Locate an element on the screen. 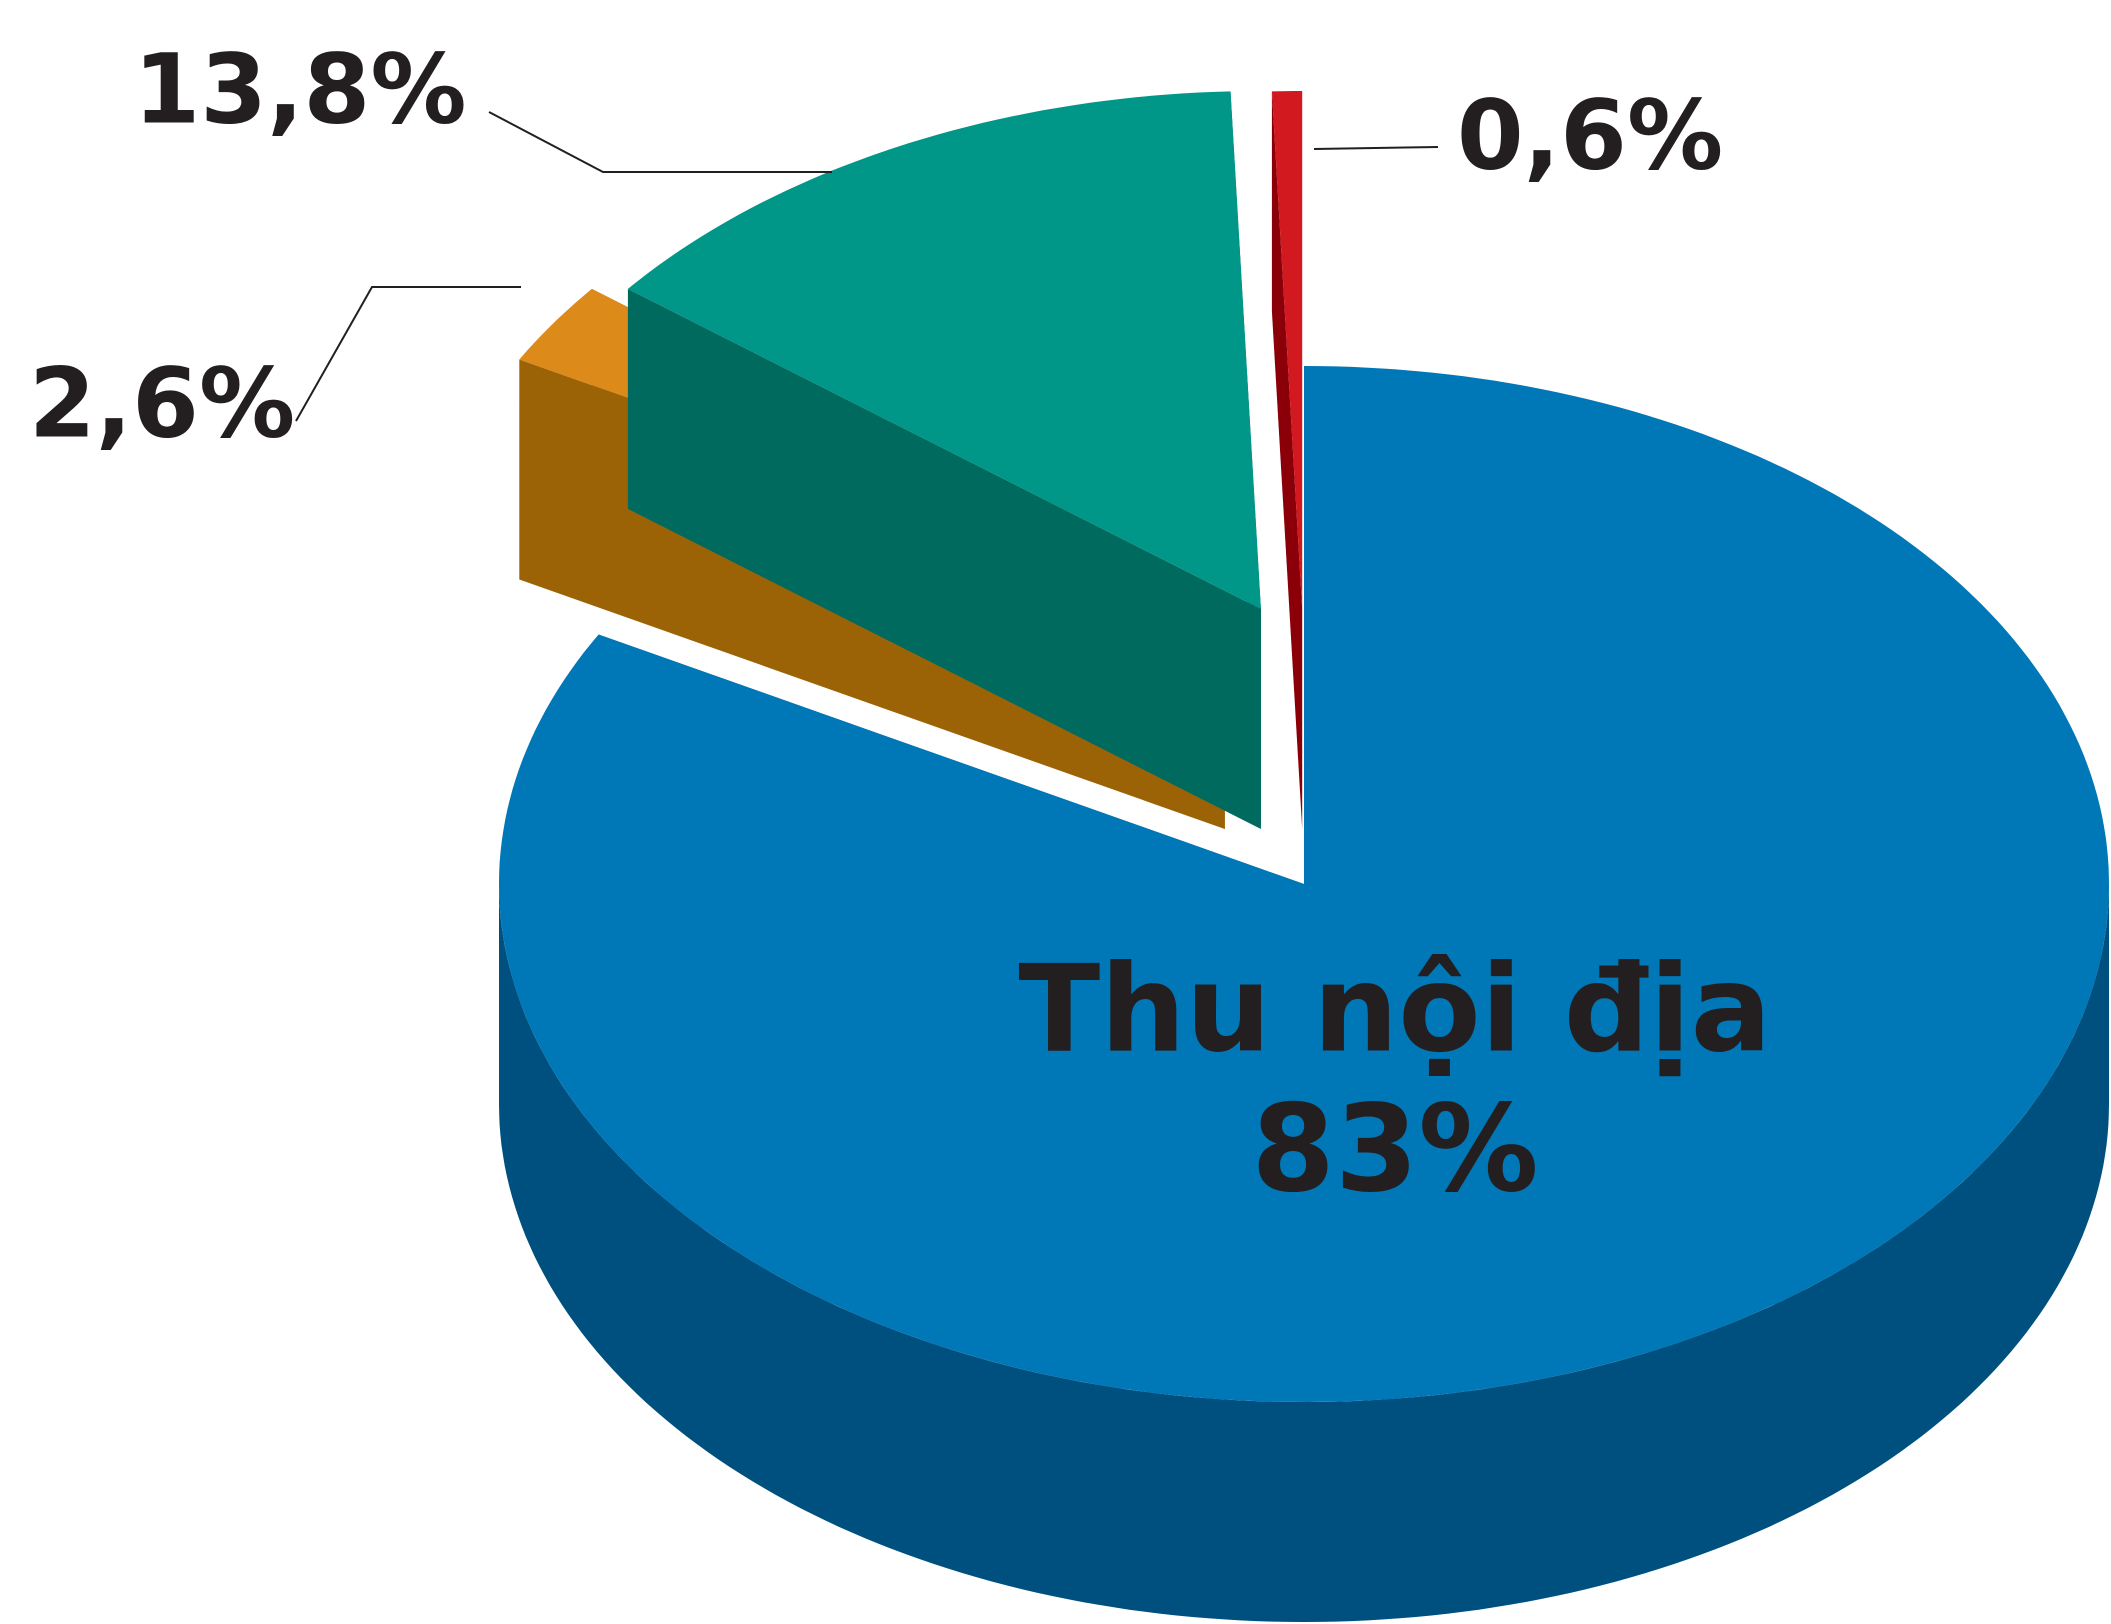 The image size is (2111, 1624). slice-value-label: 83% is located at coordinates (1394, 1150).